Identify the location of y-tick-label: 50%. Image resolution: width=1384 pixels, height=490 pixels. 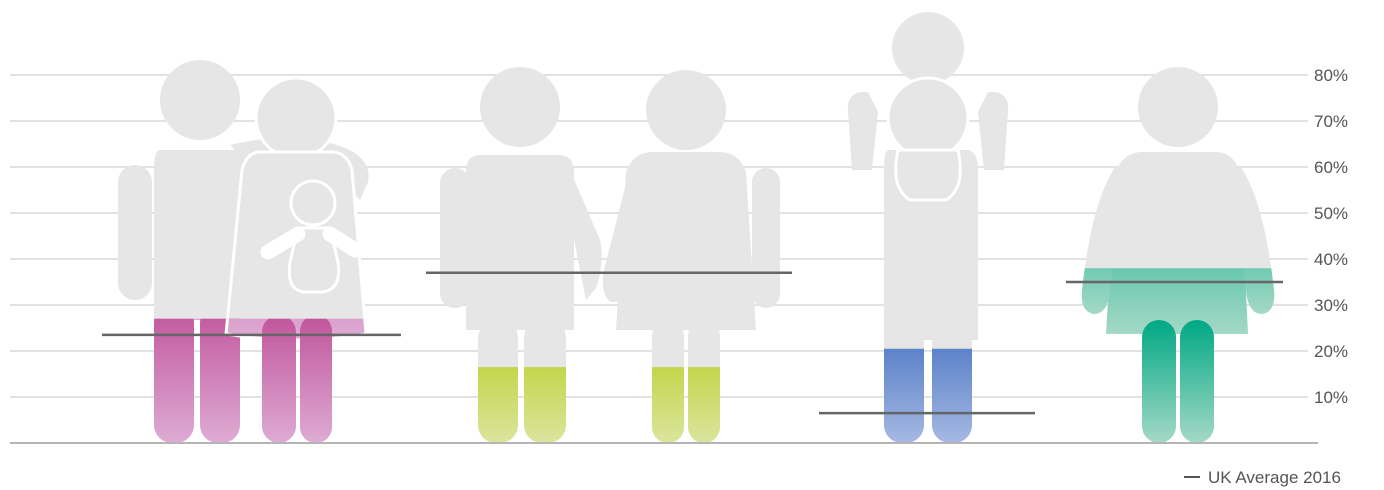
(1331, 213).